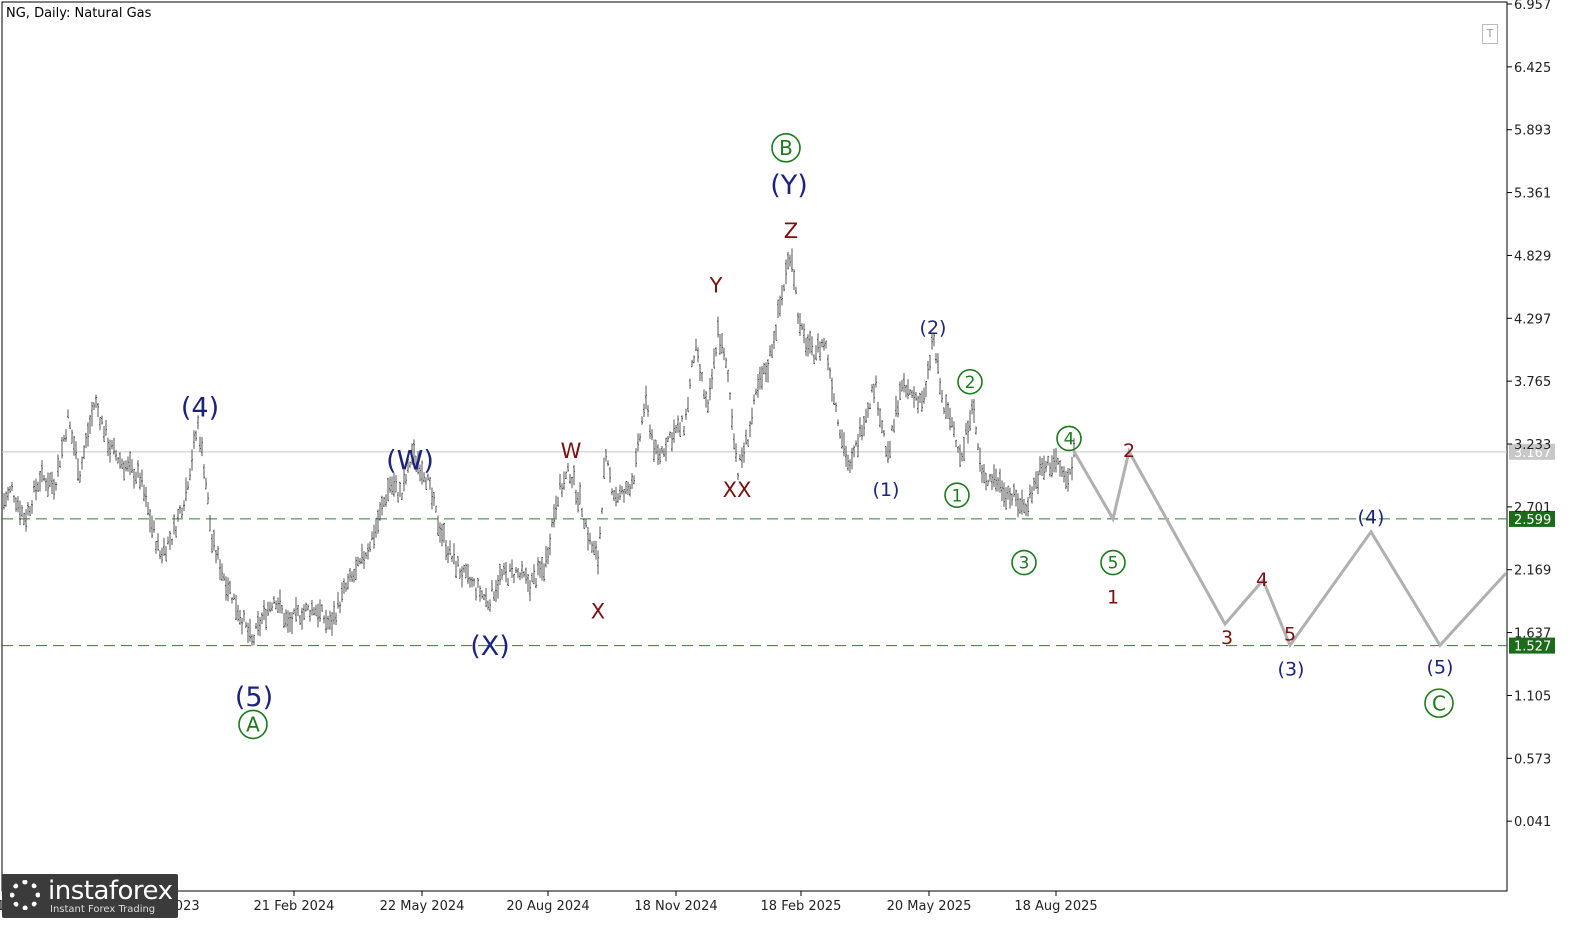  I want to click on y-tick-label: 5.893, so click(1532, 131).